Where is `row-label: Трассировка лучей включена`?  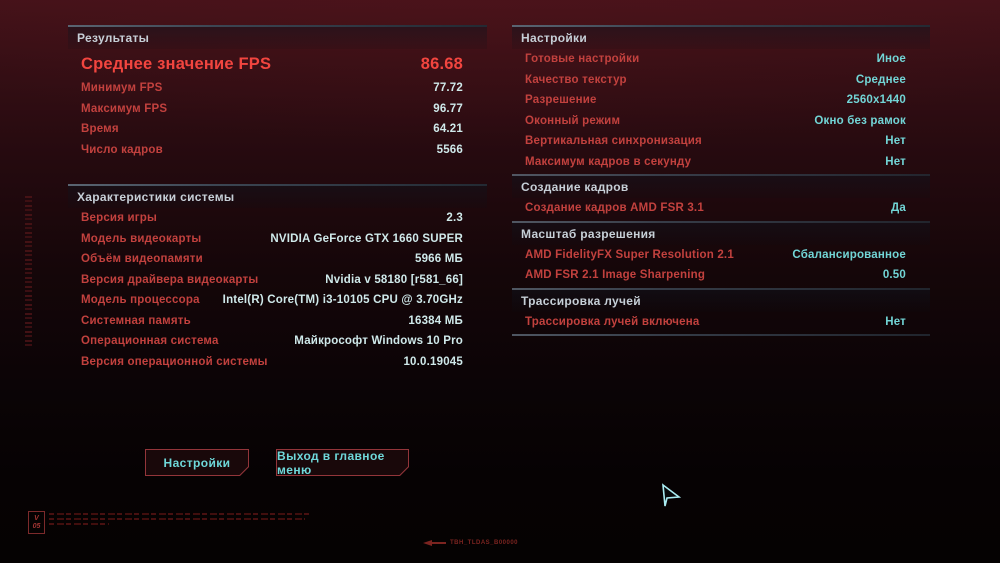
row-label: Трассировка лучей включена is located at coordinates (612, 321).